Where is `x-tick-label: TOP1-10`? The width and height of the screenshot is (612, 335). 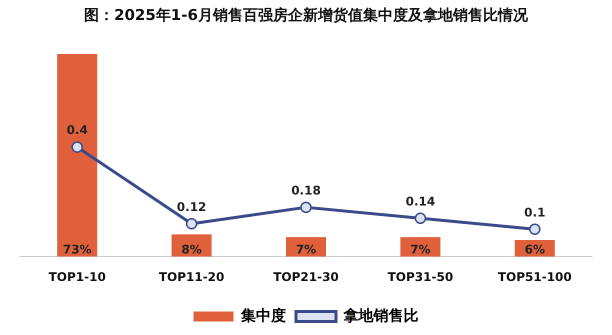 x-tick-label: TOP1-10 is located at coordinates (77, 277).